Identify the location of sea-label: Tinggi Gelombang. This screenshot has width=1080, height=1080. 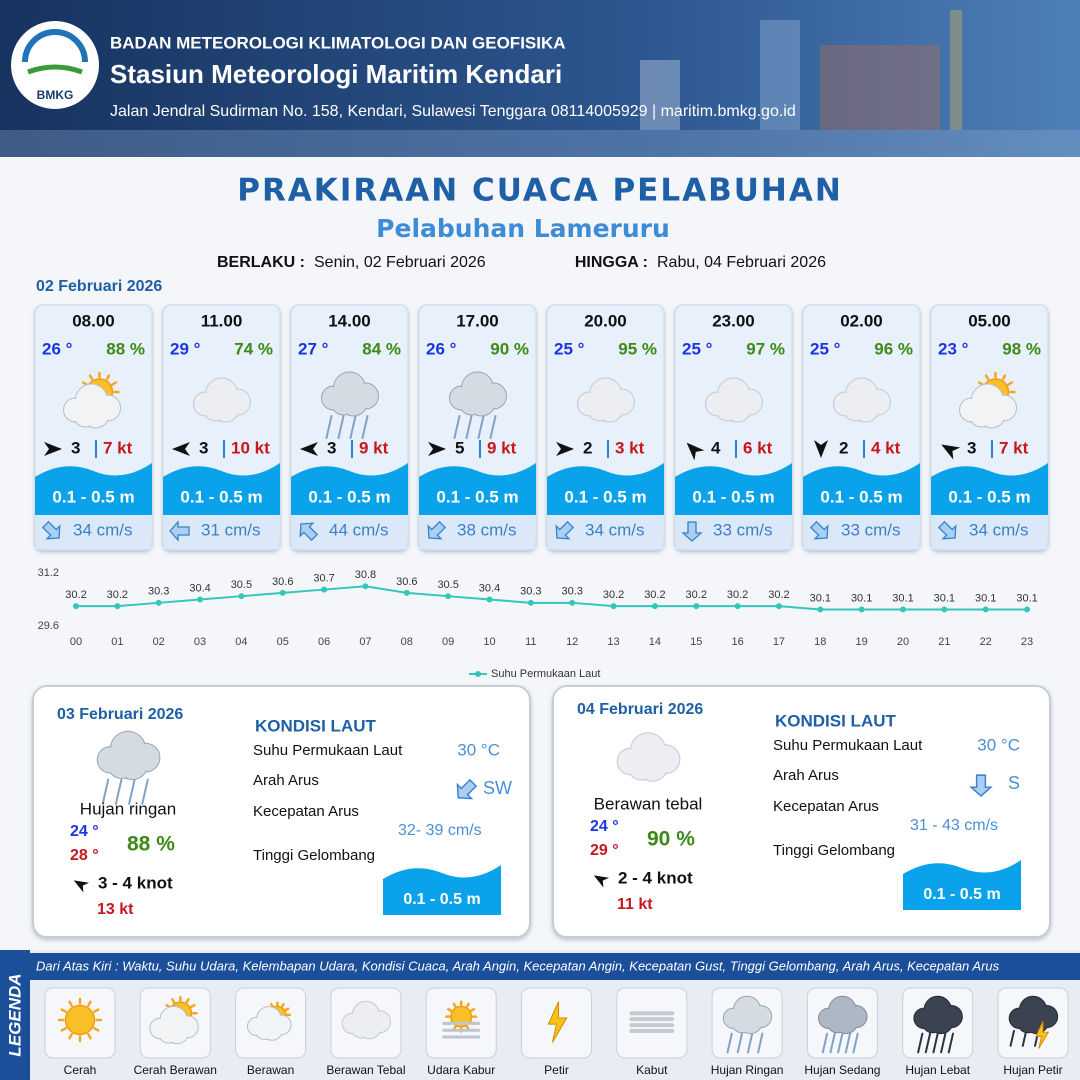
(834, 850).